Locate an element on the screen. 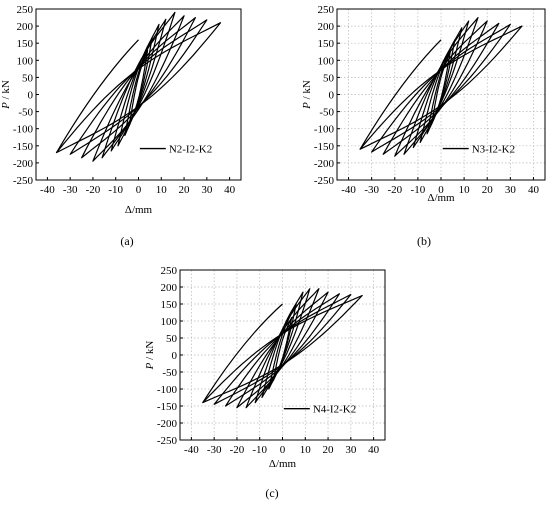 The width and height of the screenshot is (550, 506). panel-label: (c) is located at coordinates (271, 493).